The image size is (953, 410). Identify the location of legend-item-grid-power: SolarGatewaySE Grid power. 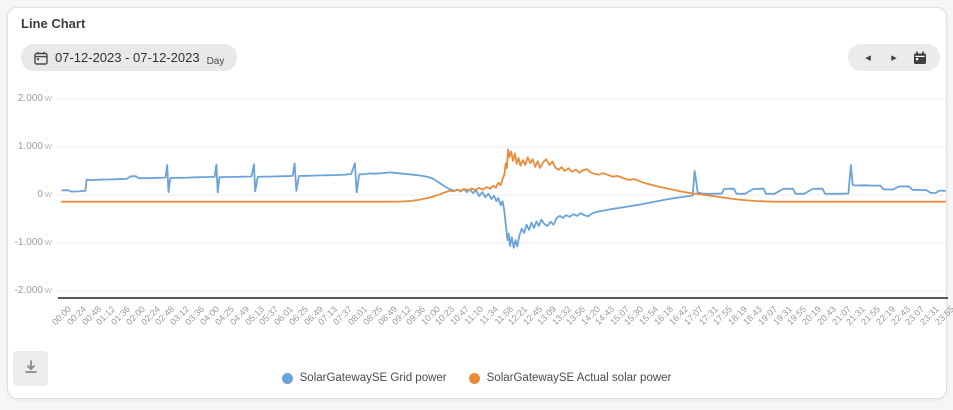
(364, 378).